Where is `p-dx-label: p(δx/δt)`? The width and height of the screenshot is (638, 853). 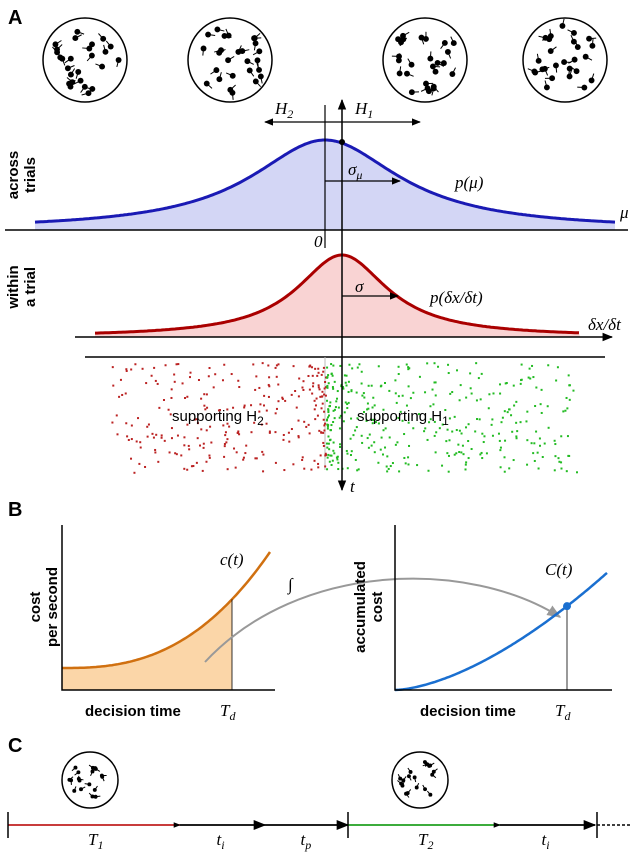
p-dx-label: p(δx/δt) is located at coordinates (456, 297).